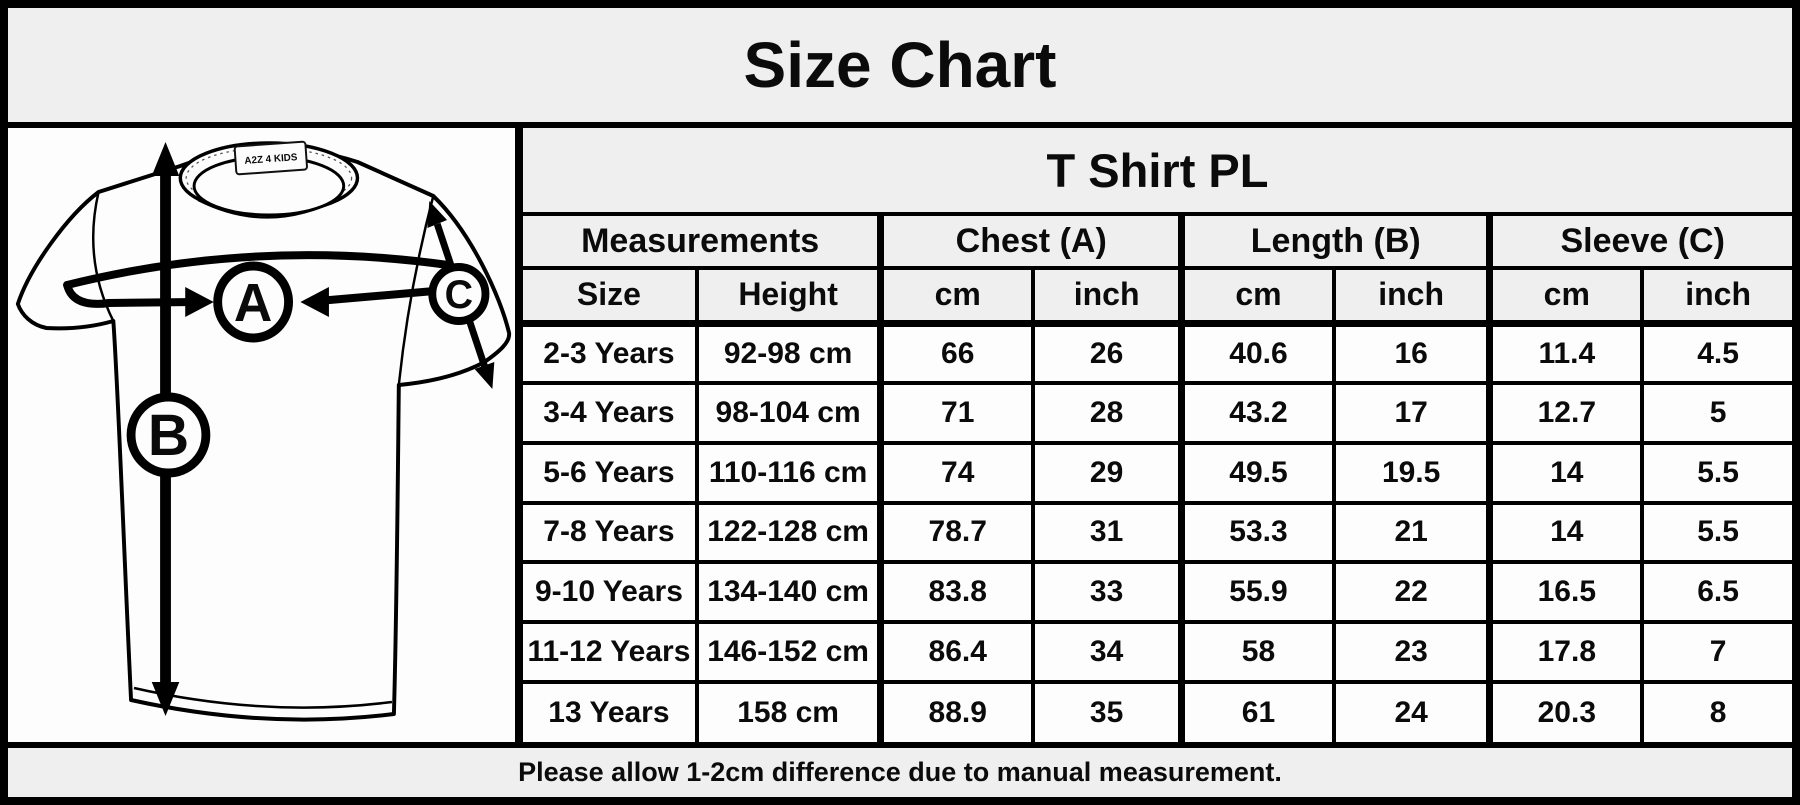  I want to click on chest-arrowhead-left, so click(314, 302).